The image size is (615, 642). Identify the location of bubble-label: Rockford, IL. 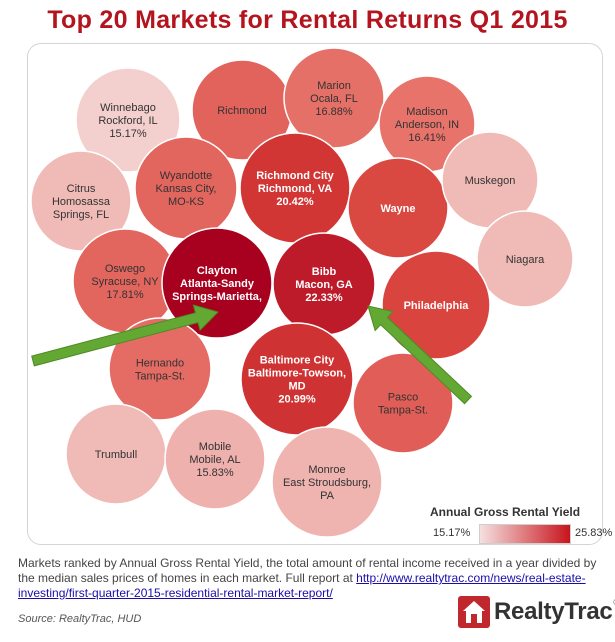
(127, 121).